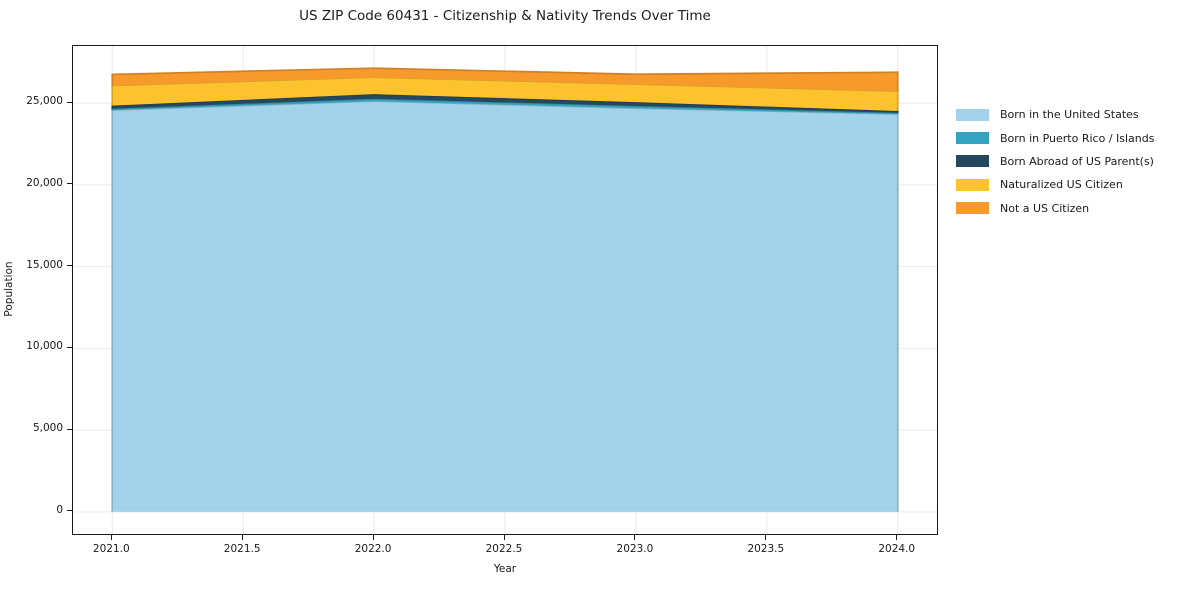  I want to click on legend-item: Born in Puerto Rico / Islands, so click(1055, 137).